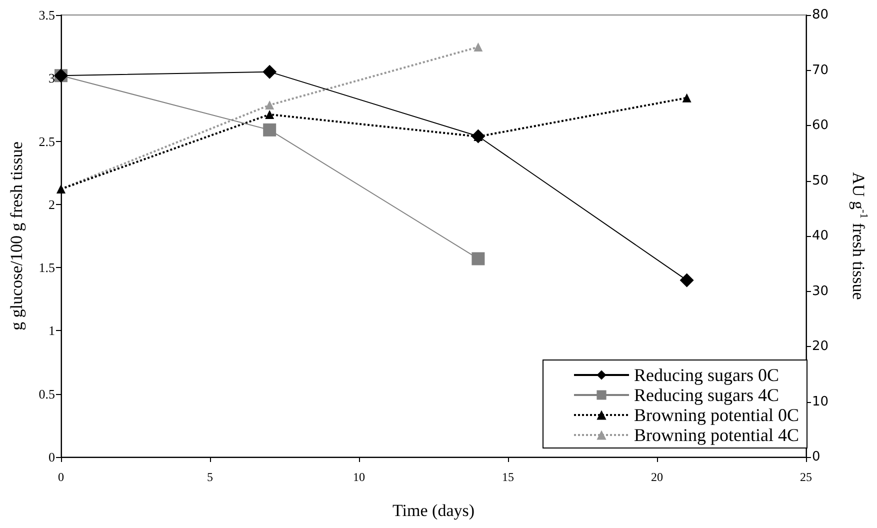  What do you see at coordinates (820, 70) in the screenshot?
I see `y2-tick-label: 70` at bounding box center [820, 70].